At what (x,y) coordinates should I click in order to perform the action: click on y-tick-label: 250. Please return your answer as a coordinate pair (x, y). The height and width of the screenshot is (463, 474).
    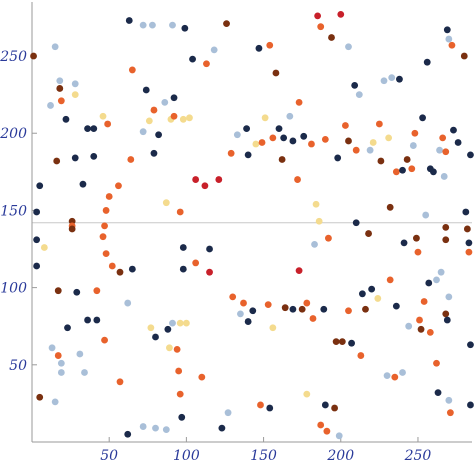
    Looking at the image, I should click on (13, 57).